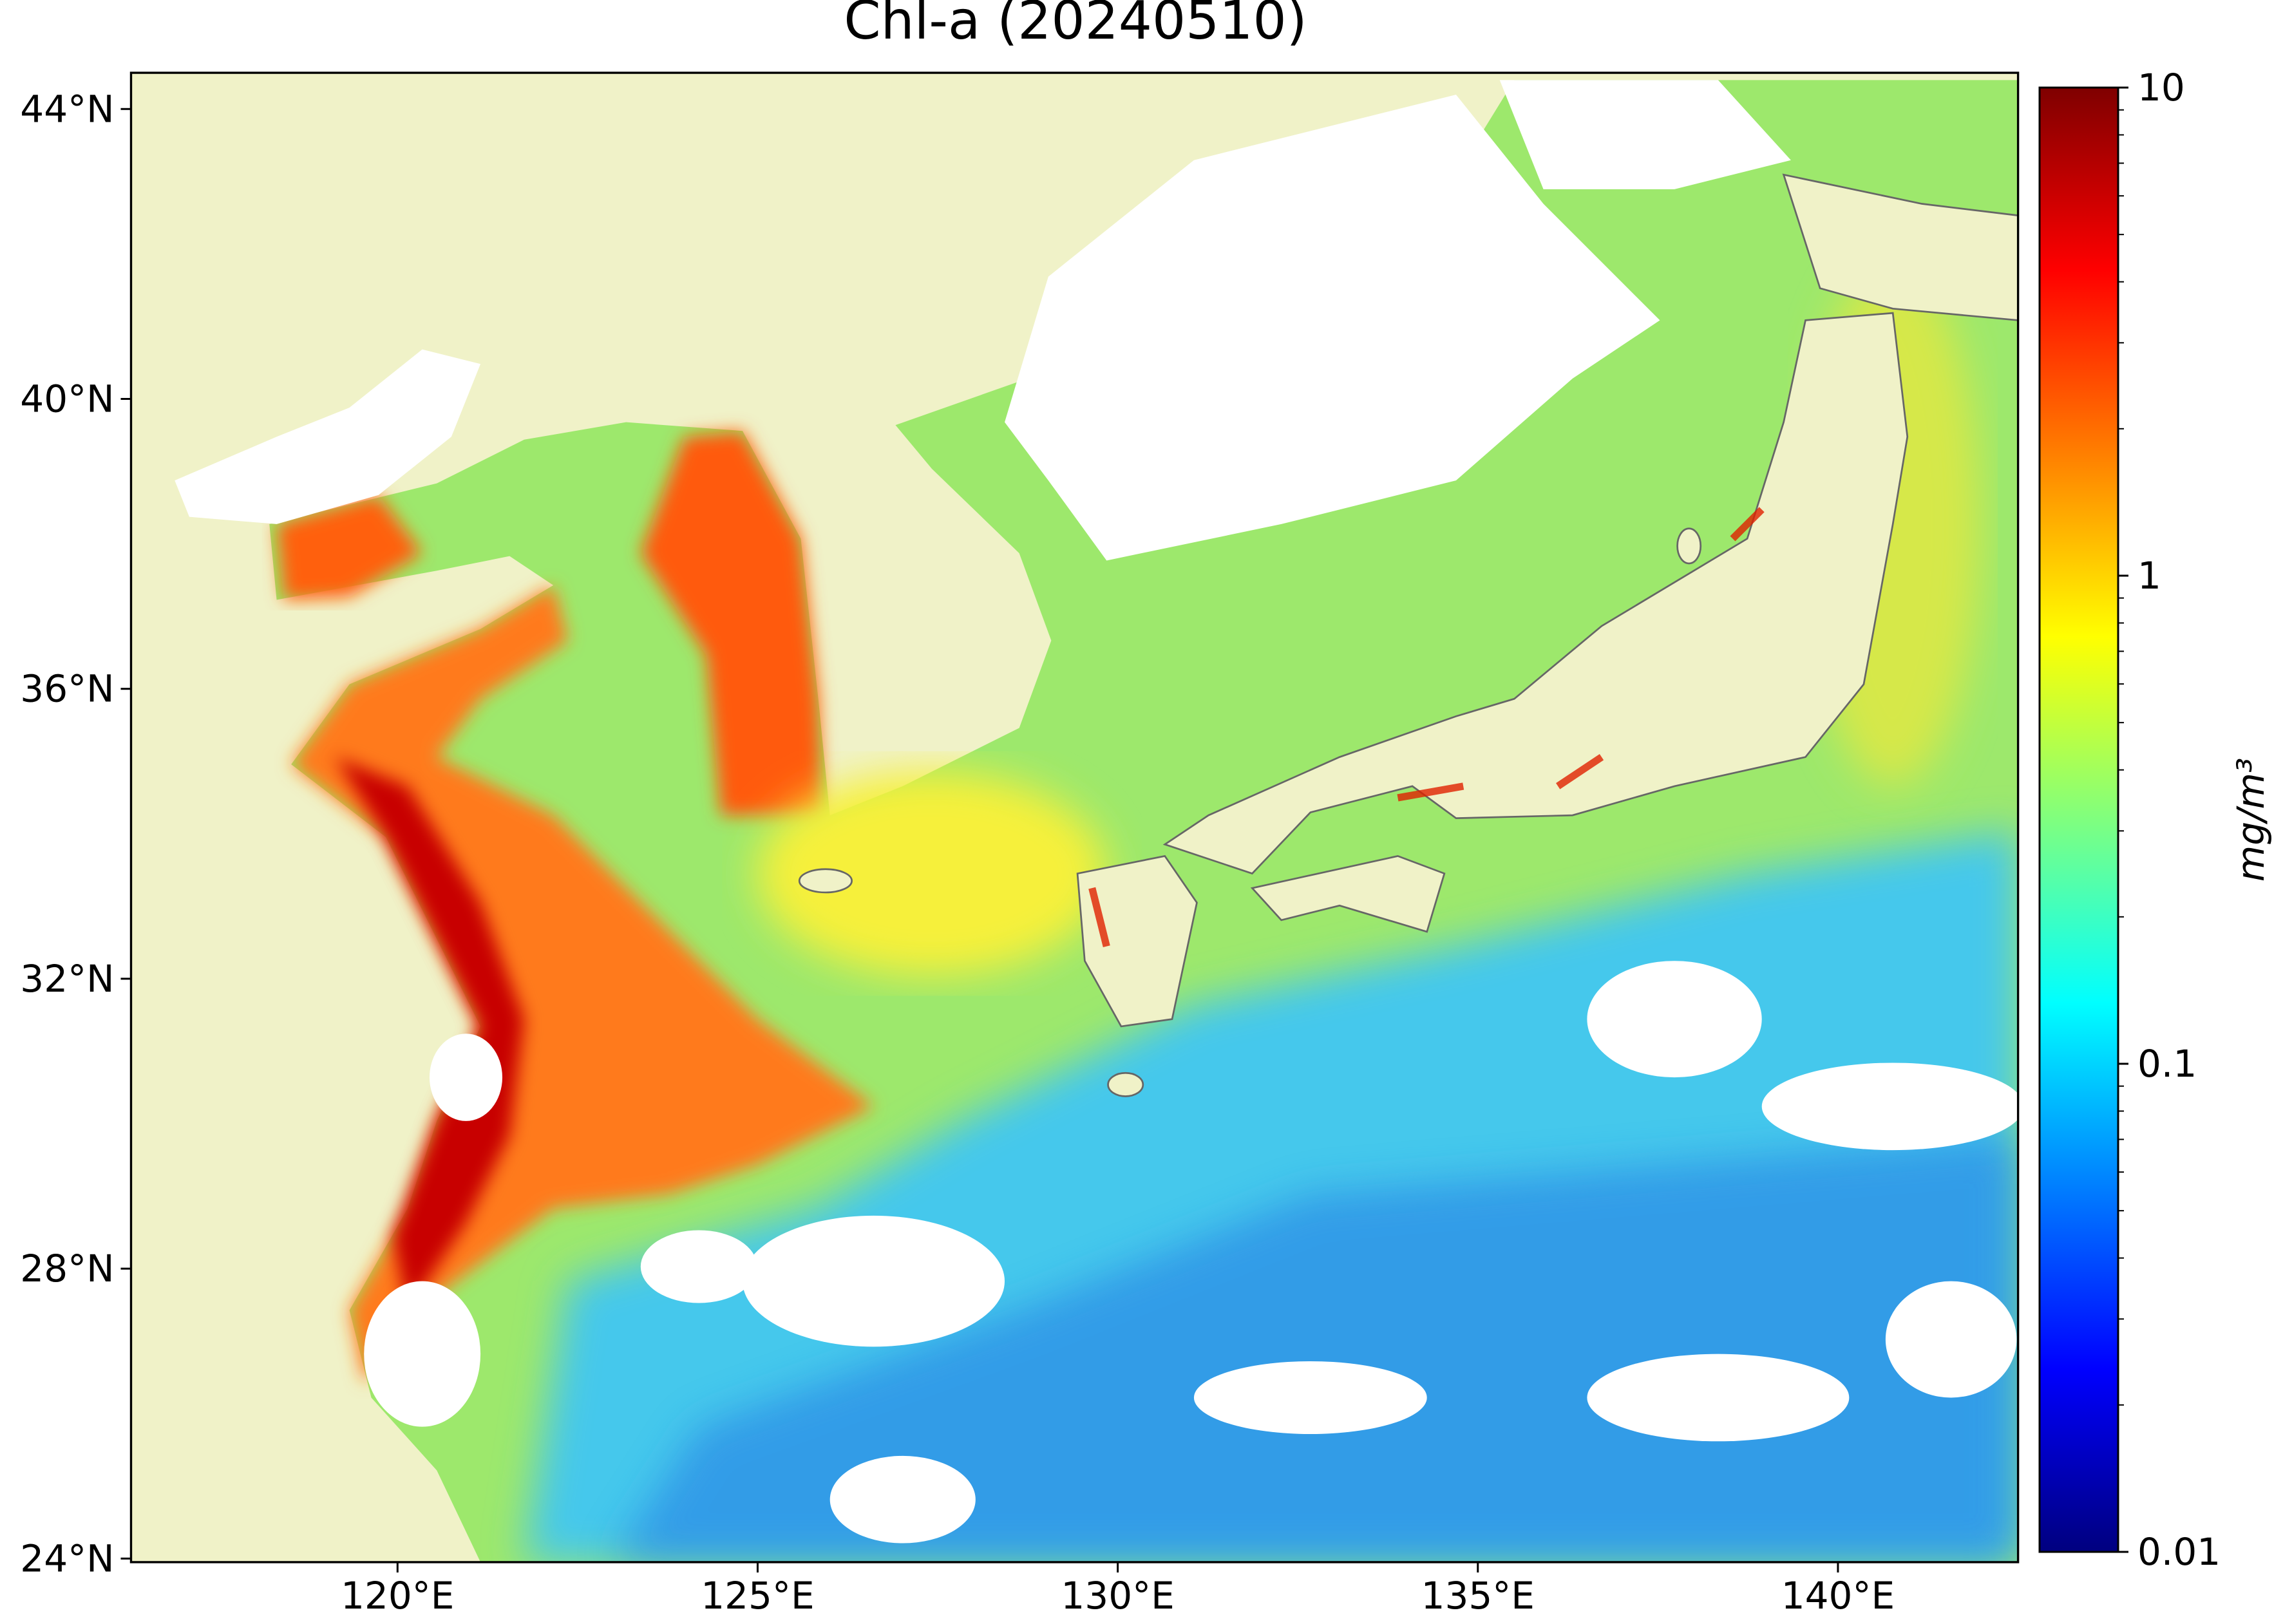  Describe the element at coordinates (1838, 1596) in the screenshot. I see `x-tick-label: 140°E` at that location.